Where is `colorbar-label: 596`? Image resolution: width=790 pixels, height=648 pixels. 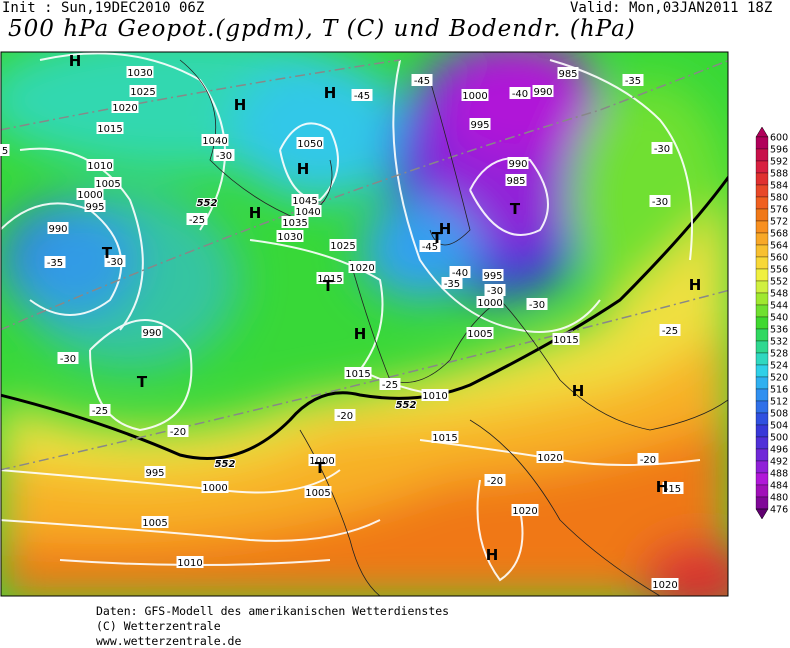
colorbar-label: 596 is located at coordinates (779, 150).